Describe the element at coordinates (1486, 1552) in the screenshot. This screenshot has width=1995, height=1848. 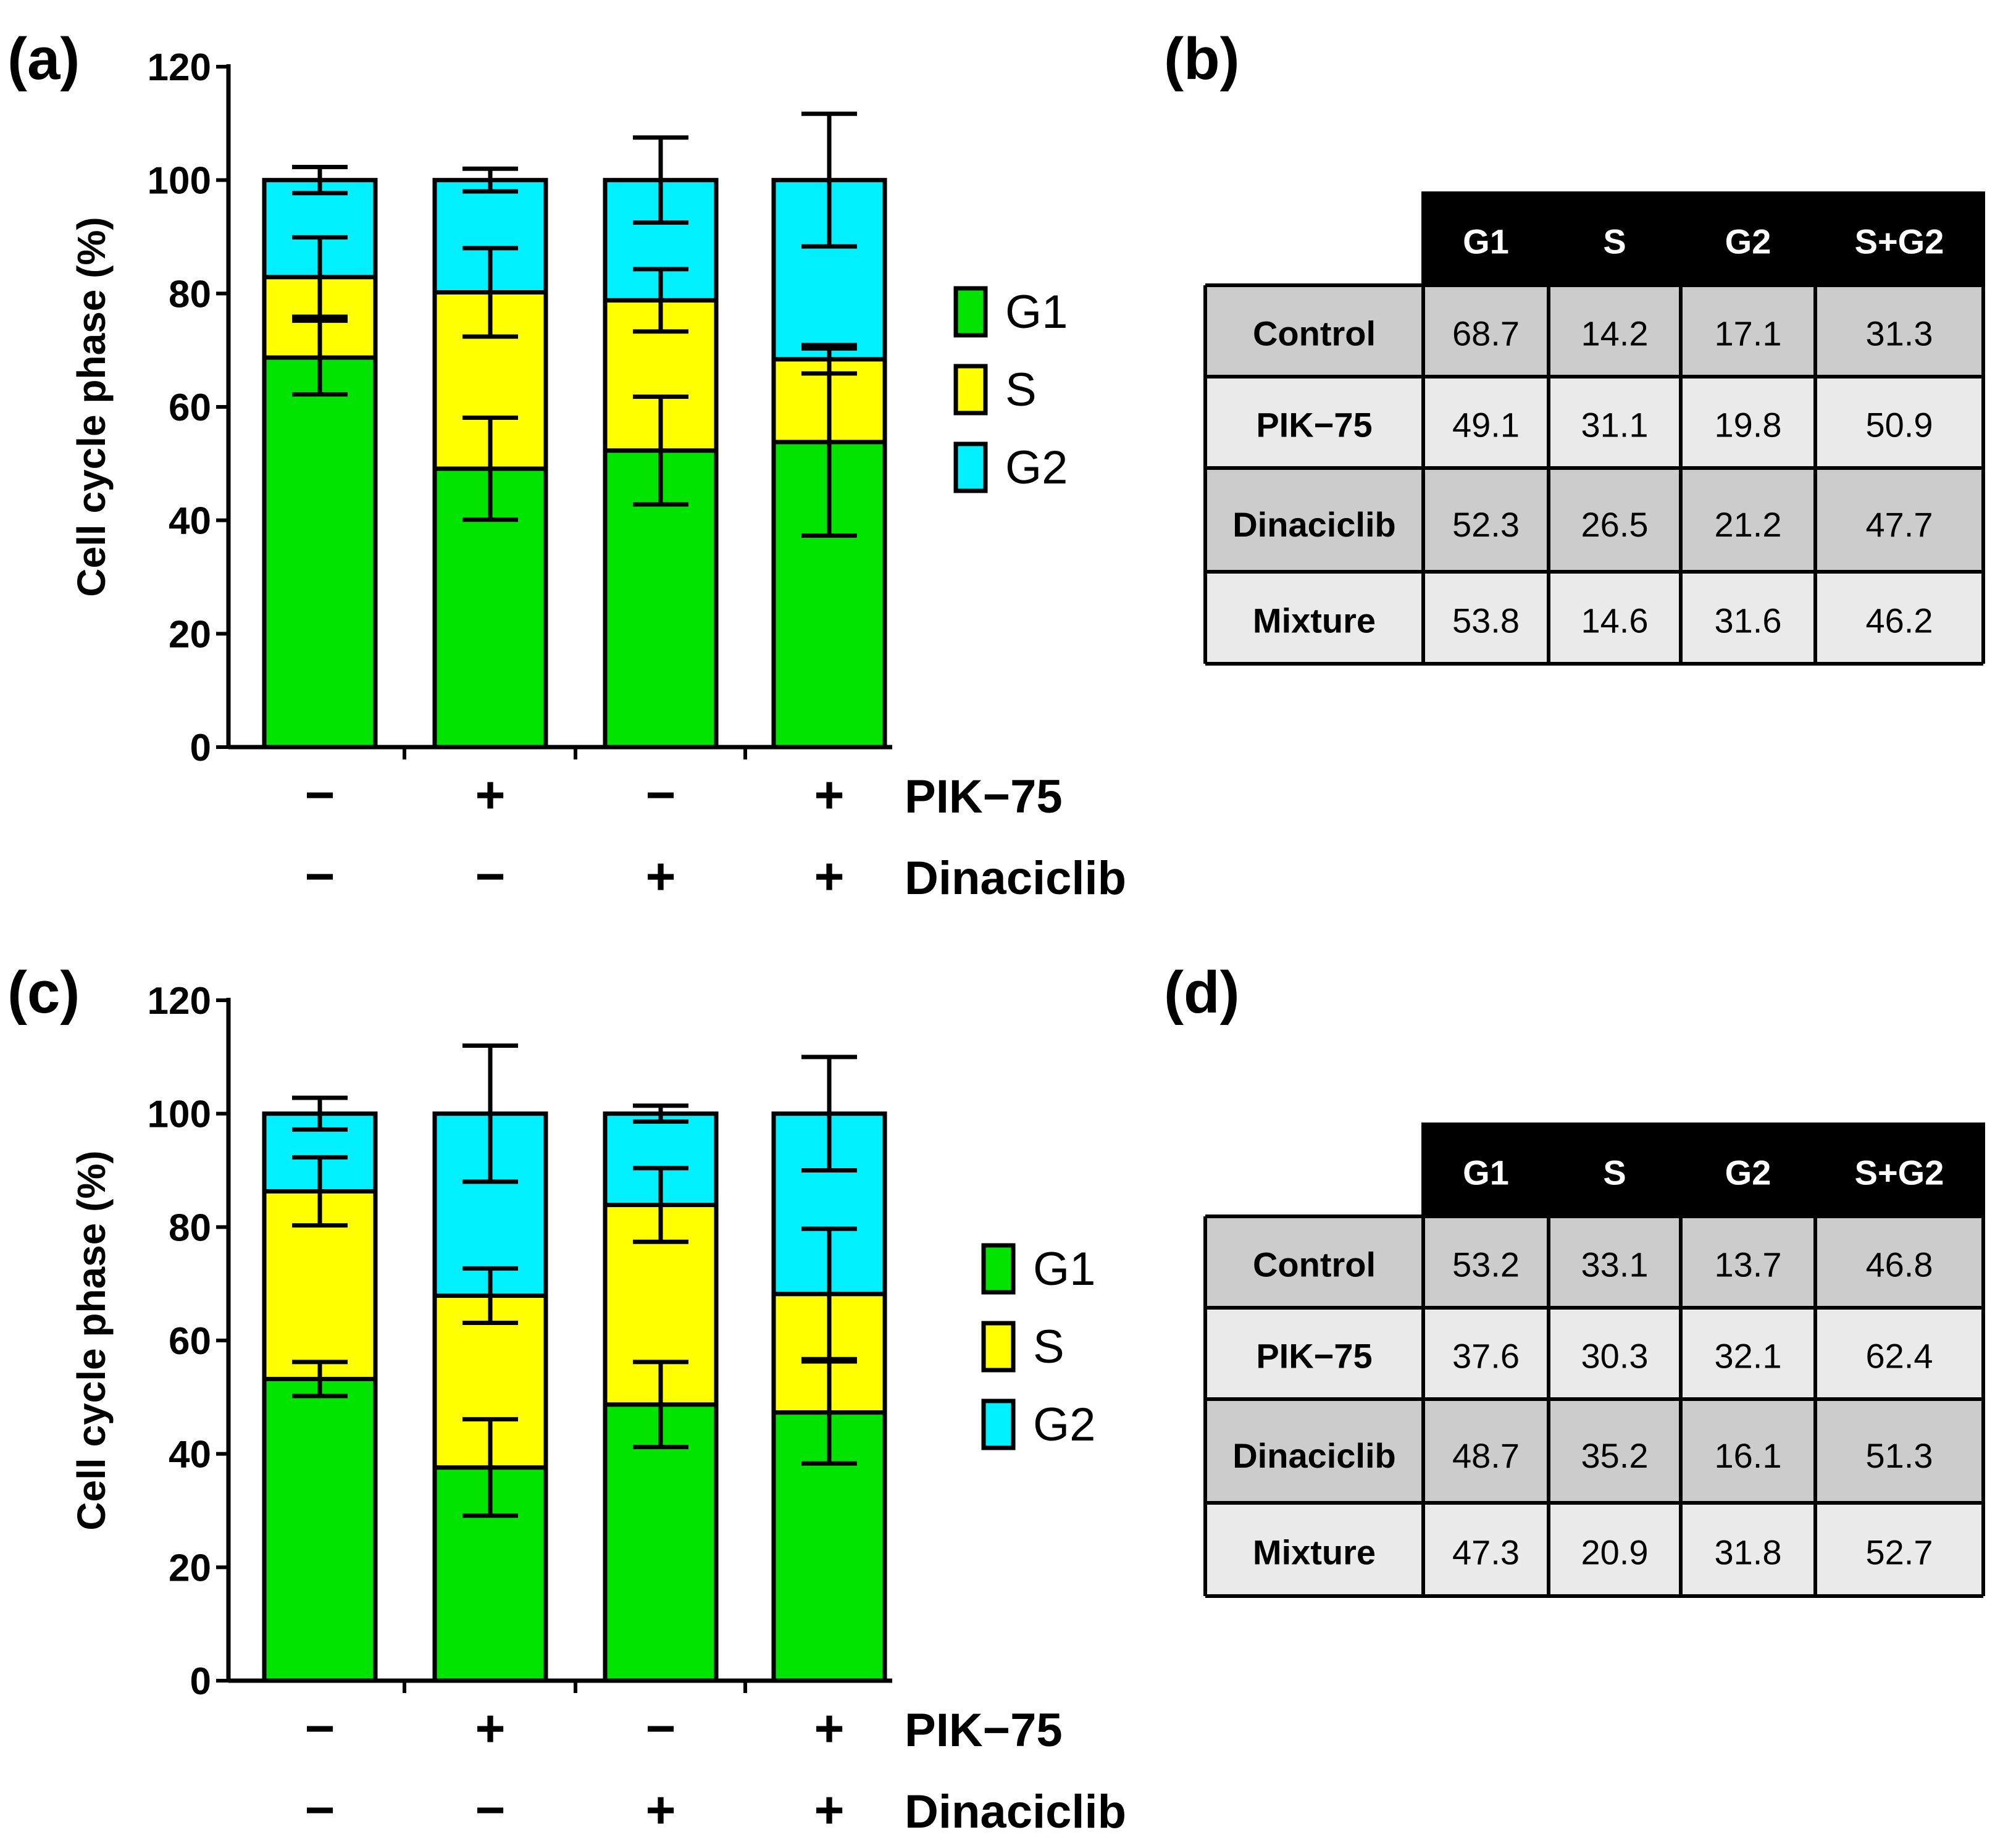
I see `table-cell: 47.3` at that location.